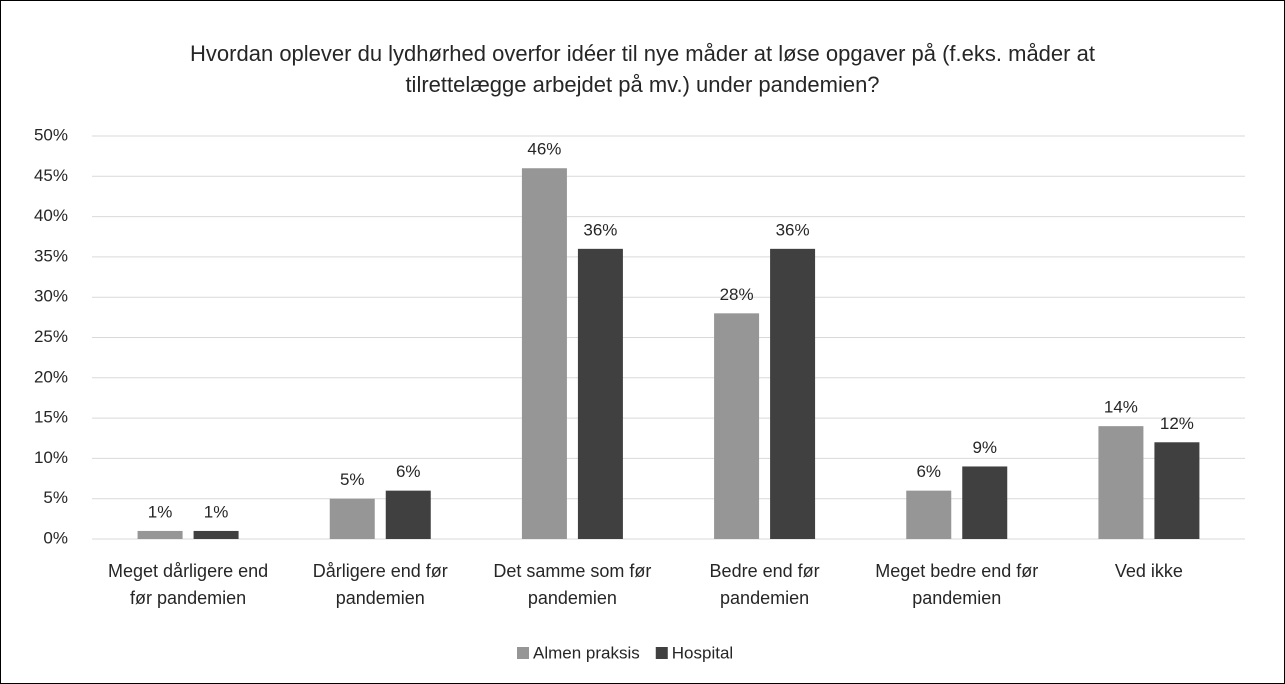  I want to click on y-tick-label: 50%, so click(51, 134).